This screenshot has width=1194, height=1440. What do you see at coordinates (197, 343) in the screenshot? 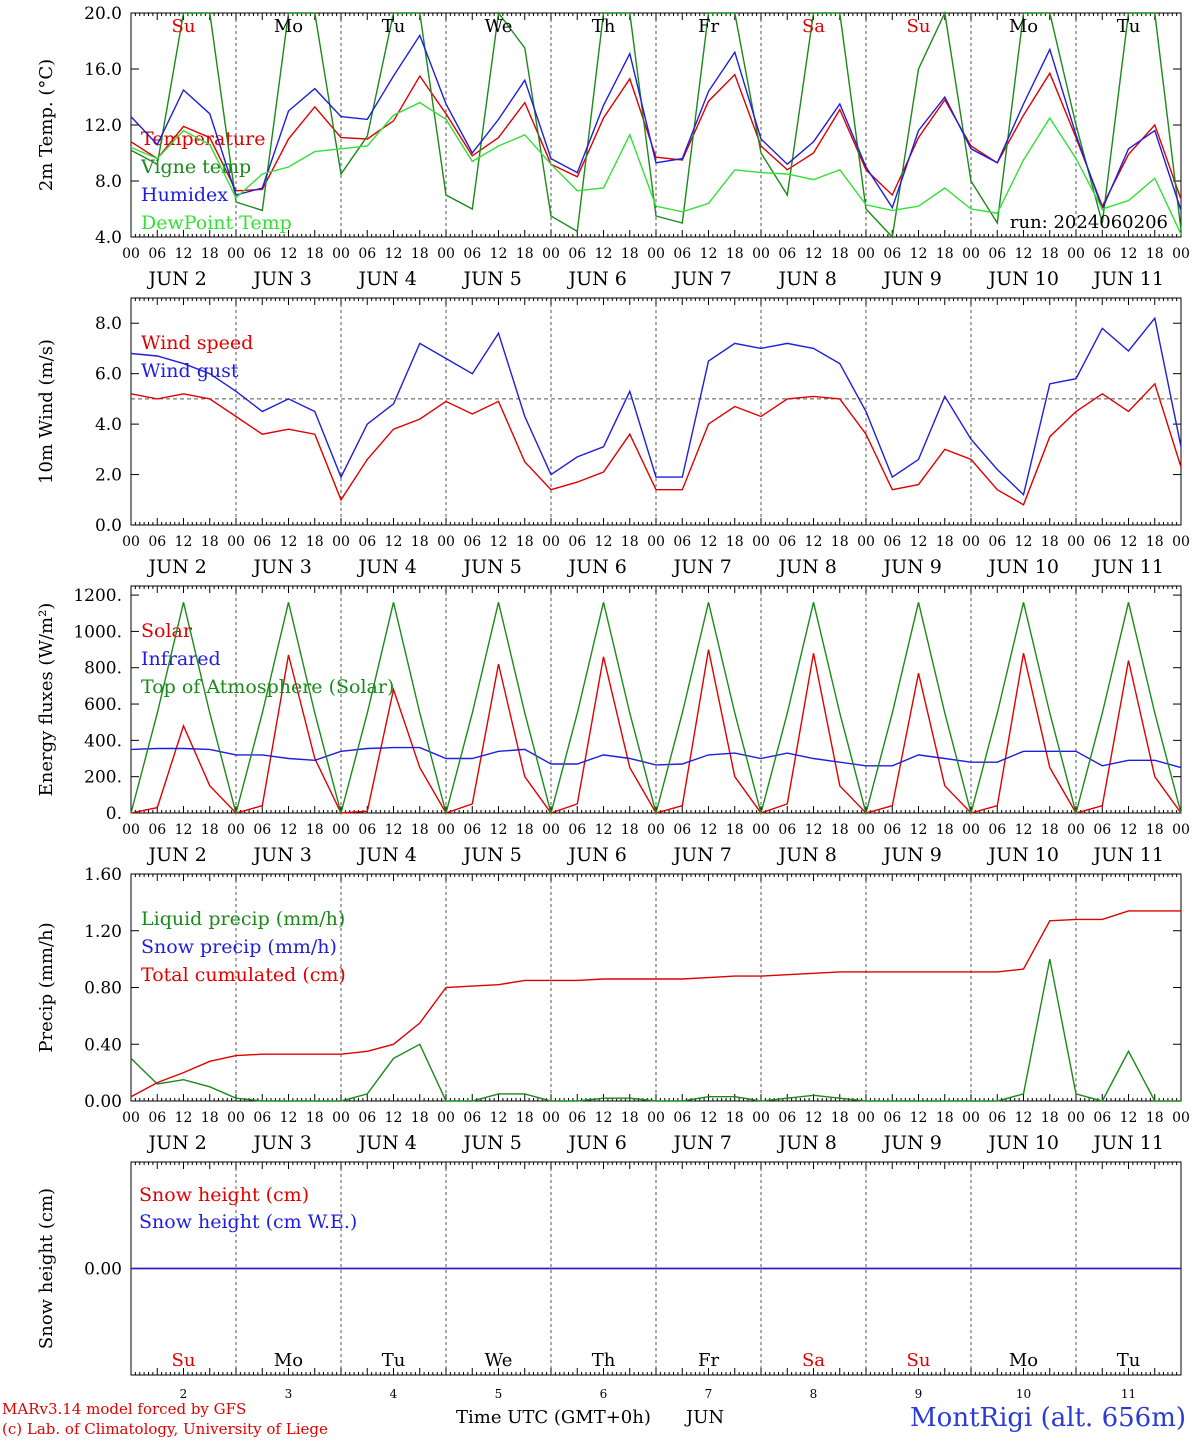
I see `legend-entry: Wind speed` at bounding box center [197, 343].